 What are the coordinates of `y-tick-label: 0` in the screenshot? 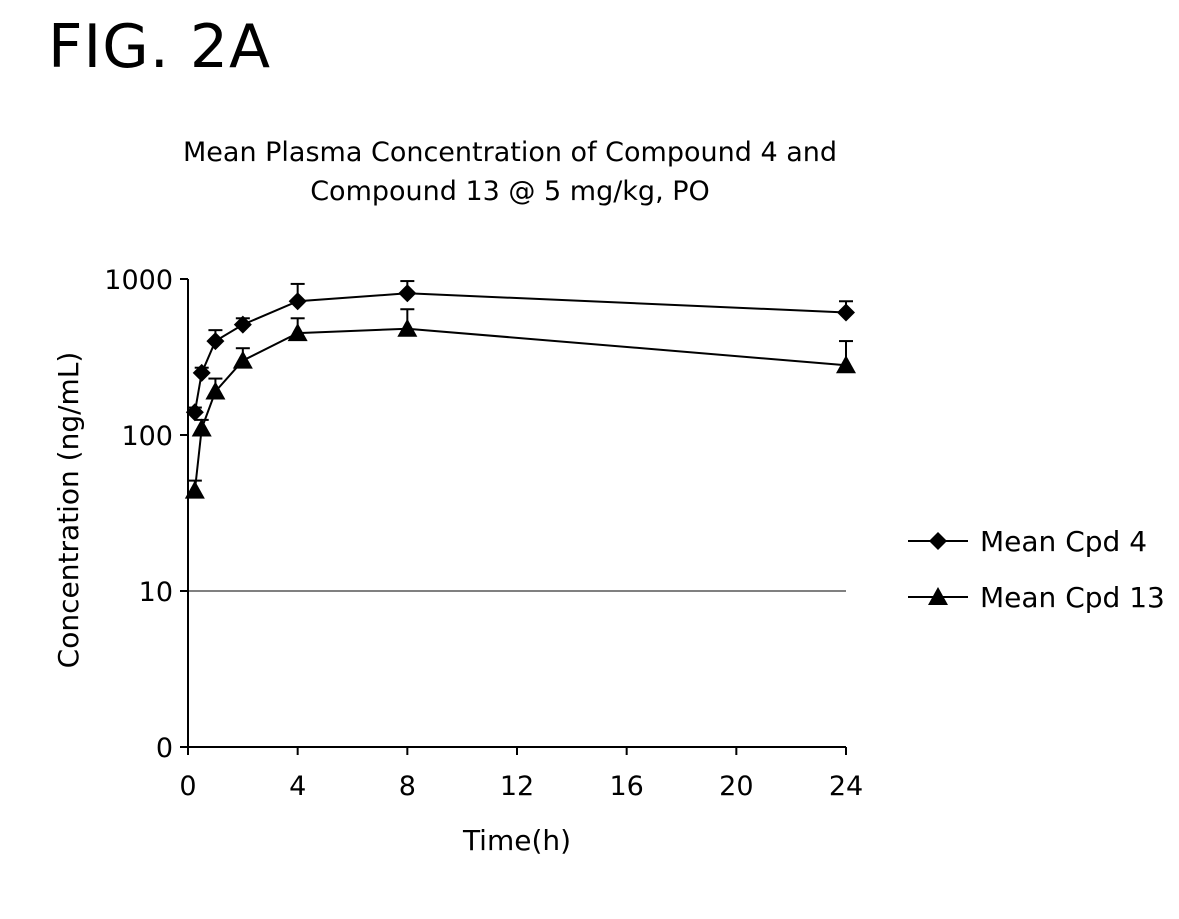 It's located at (164, 748).